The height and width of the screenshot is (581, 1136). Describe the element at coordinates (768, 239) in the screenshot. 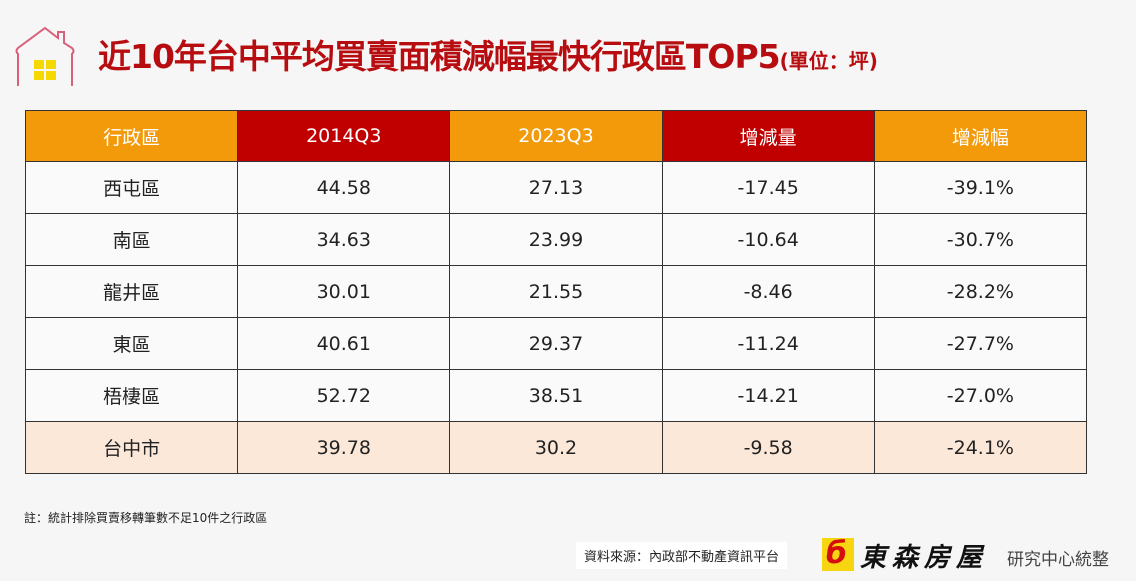

I see `table-cell: -10.64` at that location.